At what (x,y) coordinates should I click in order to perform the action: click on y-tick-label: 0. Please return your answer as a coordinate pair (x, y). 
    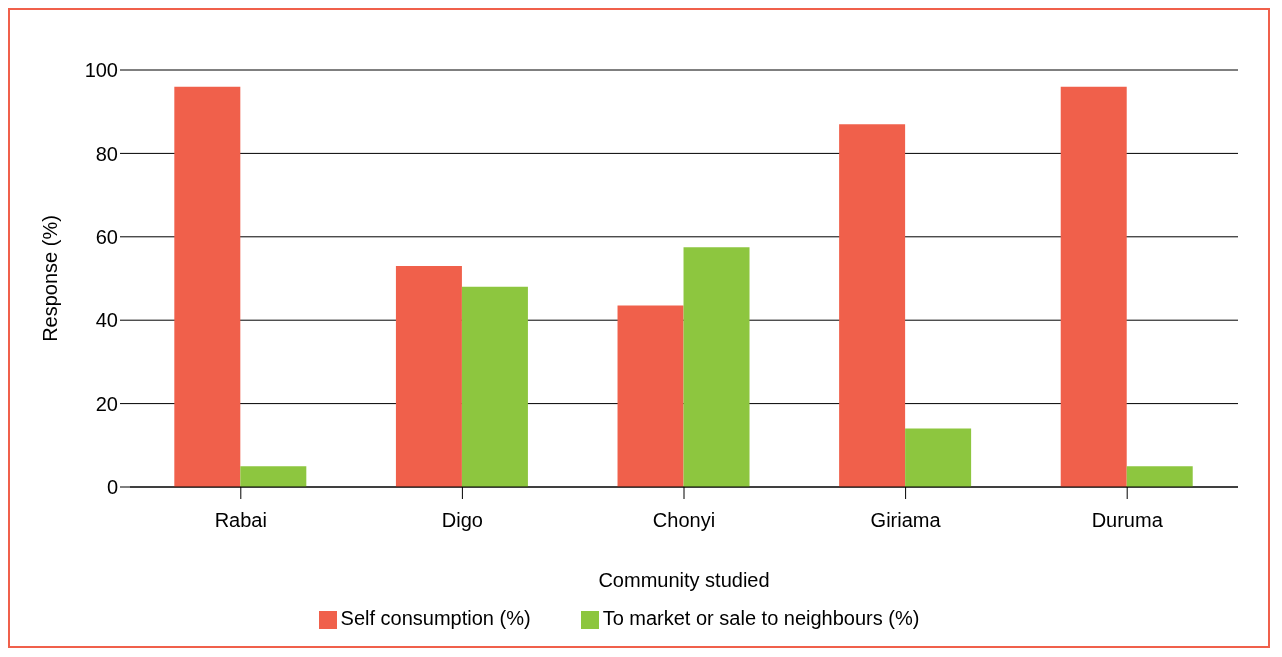
    Looking at the image, I should click on (112, 487).